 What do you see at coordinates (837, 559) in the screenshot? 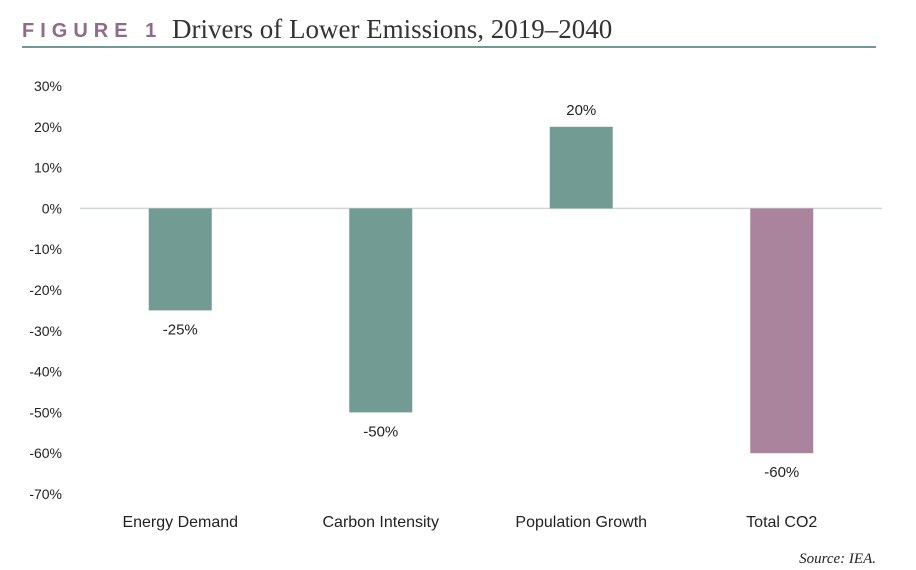
I see `source-note: Source: IEA.` at bounding box center [837, 559].